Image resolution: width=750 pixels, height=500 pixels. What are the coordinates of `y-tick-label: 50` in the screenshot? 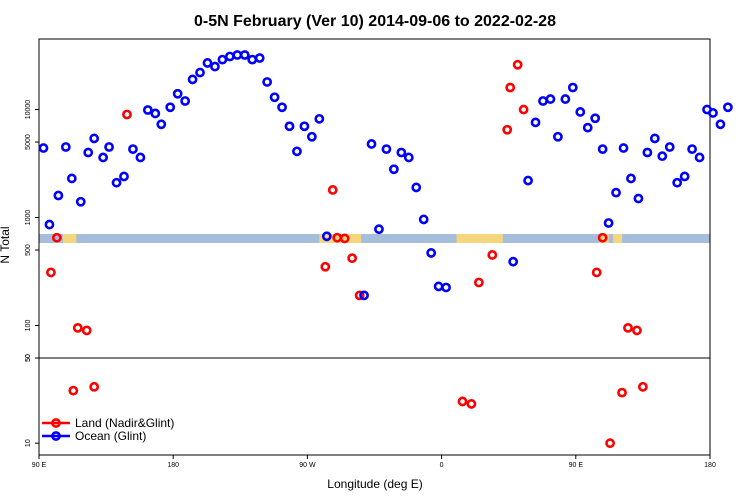 It's located at (28, 358).